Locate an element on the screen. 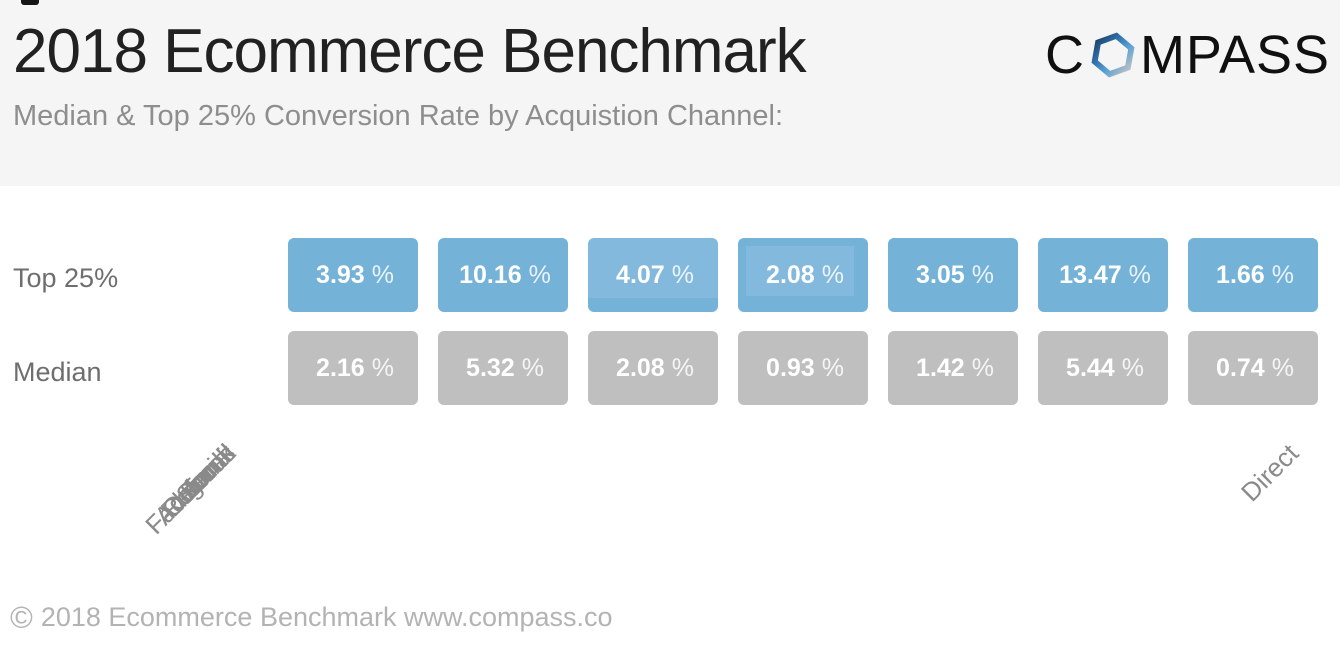 The height and width of the screenshot is (656, 1340). bar-top25-facebook: 2.08% is located at coordinates (803, 275).